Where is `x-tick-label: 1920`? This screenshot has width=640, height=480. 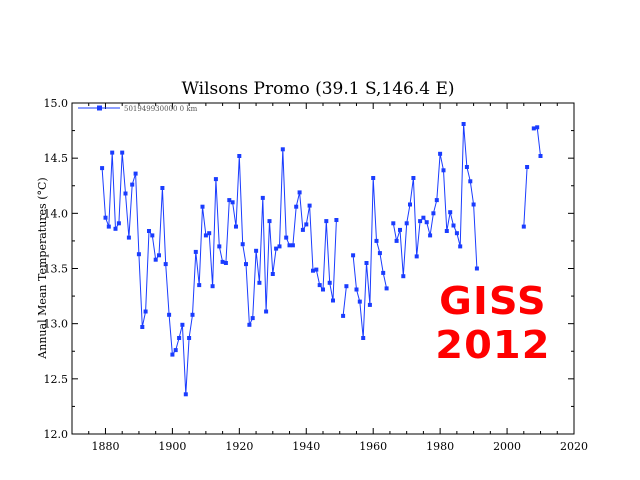
x-tick-label: 1920 is located at coordinates (239, 446).